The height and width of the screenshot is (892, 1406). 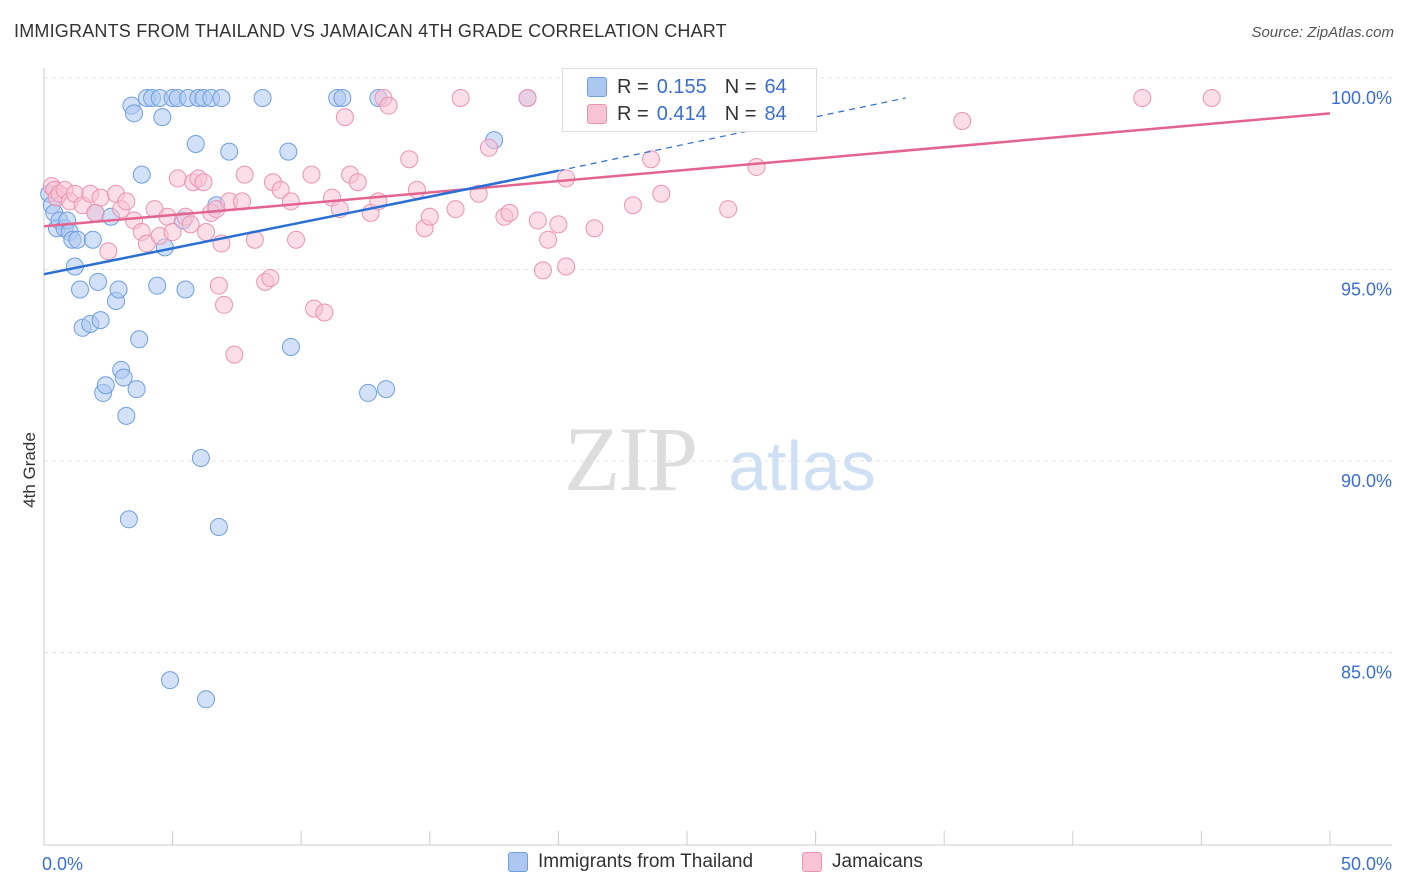 What do you see at coordinates (62, 864) in the screenshot?
I see `x-tick-label-min: 0.0%` at bounding box center [62, 864].